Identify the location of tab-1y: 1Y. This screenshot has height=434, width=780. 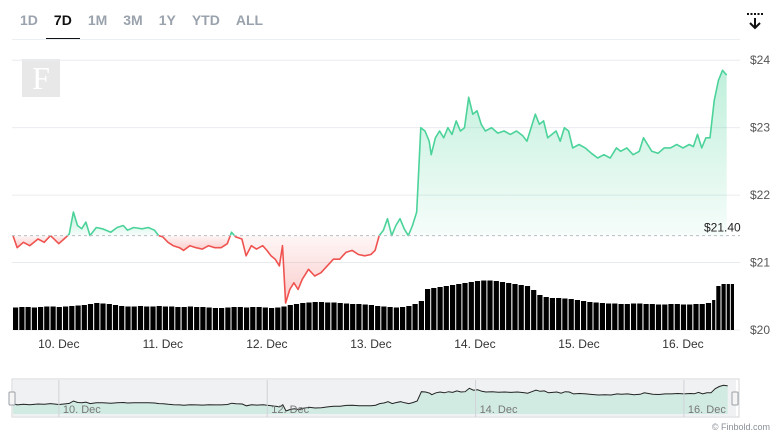
(167, 20).